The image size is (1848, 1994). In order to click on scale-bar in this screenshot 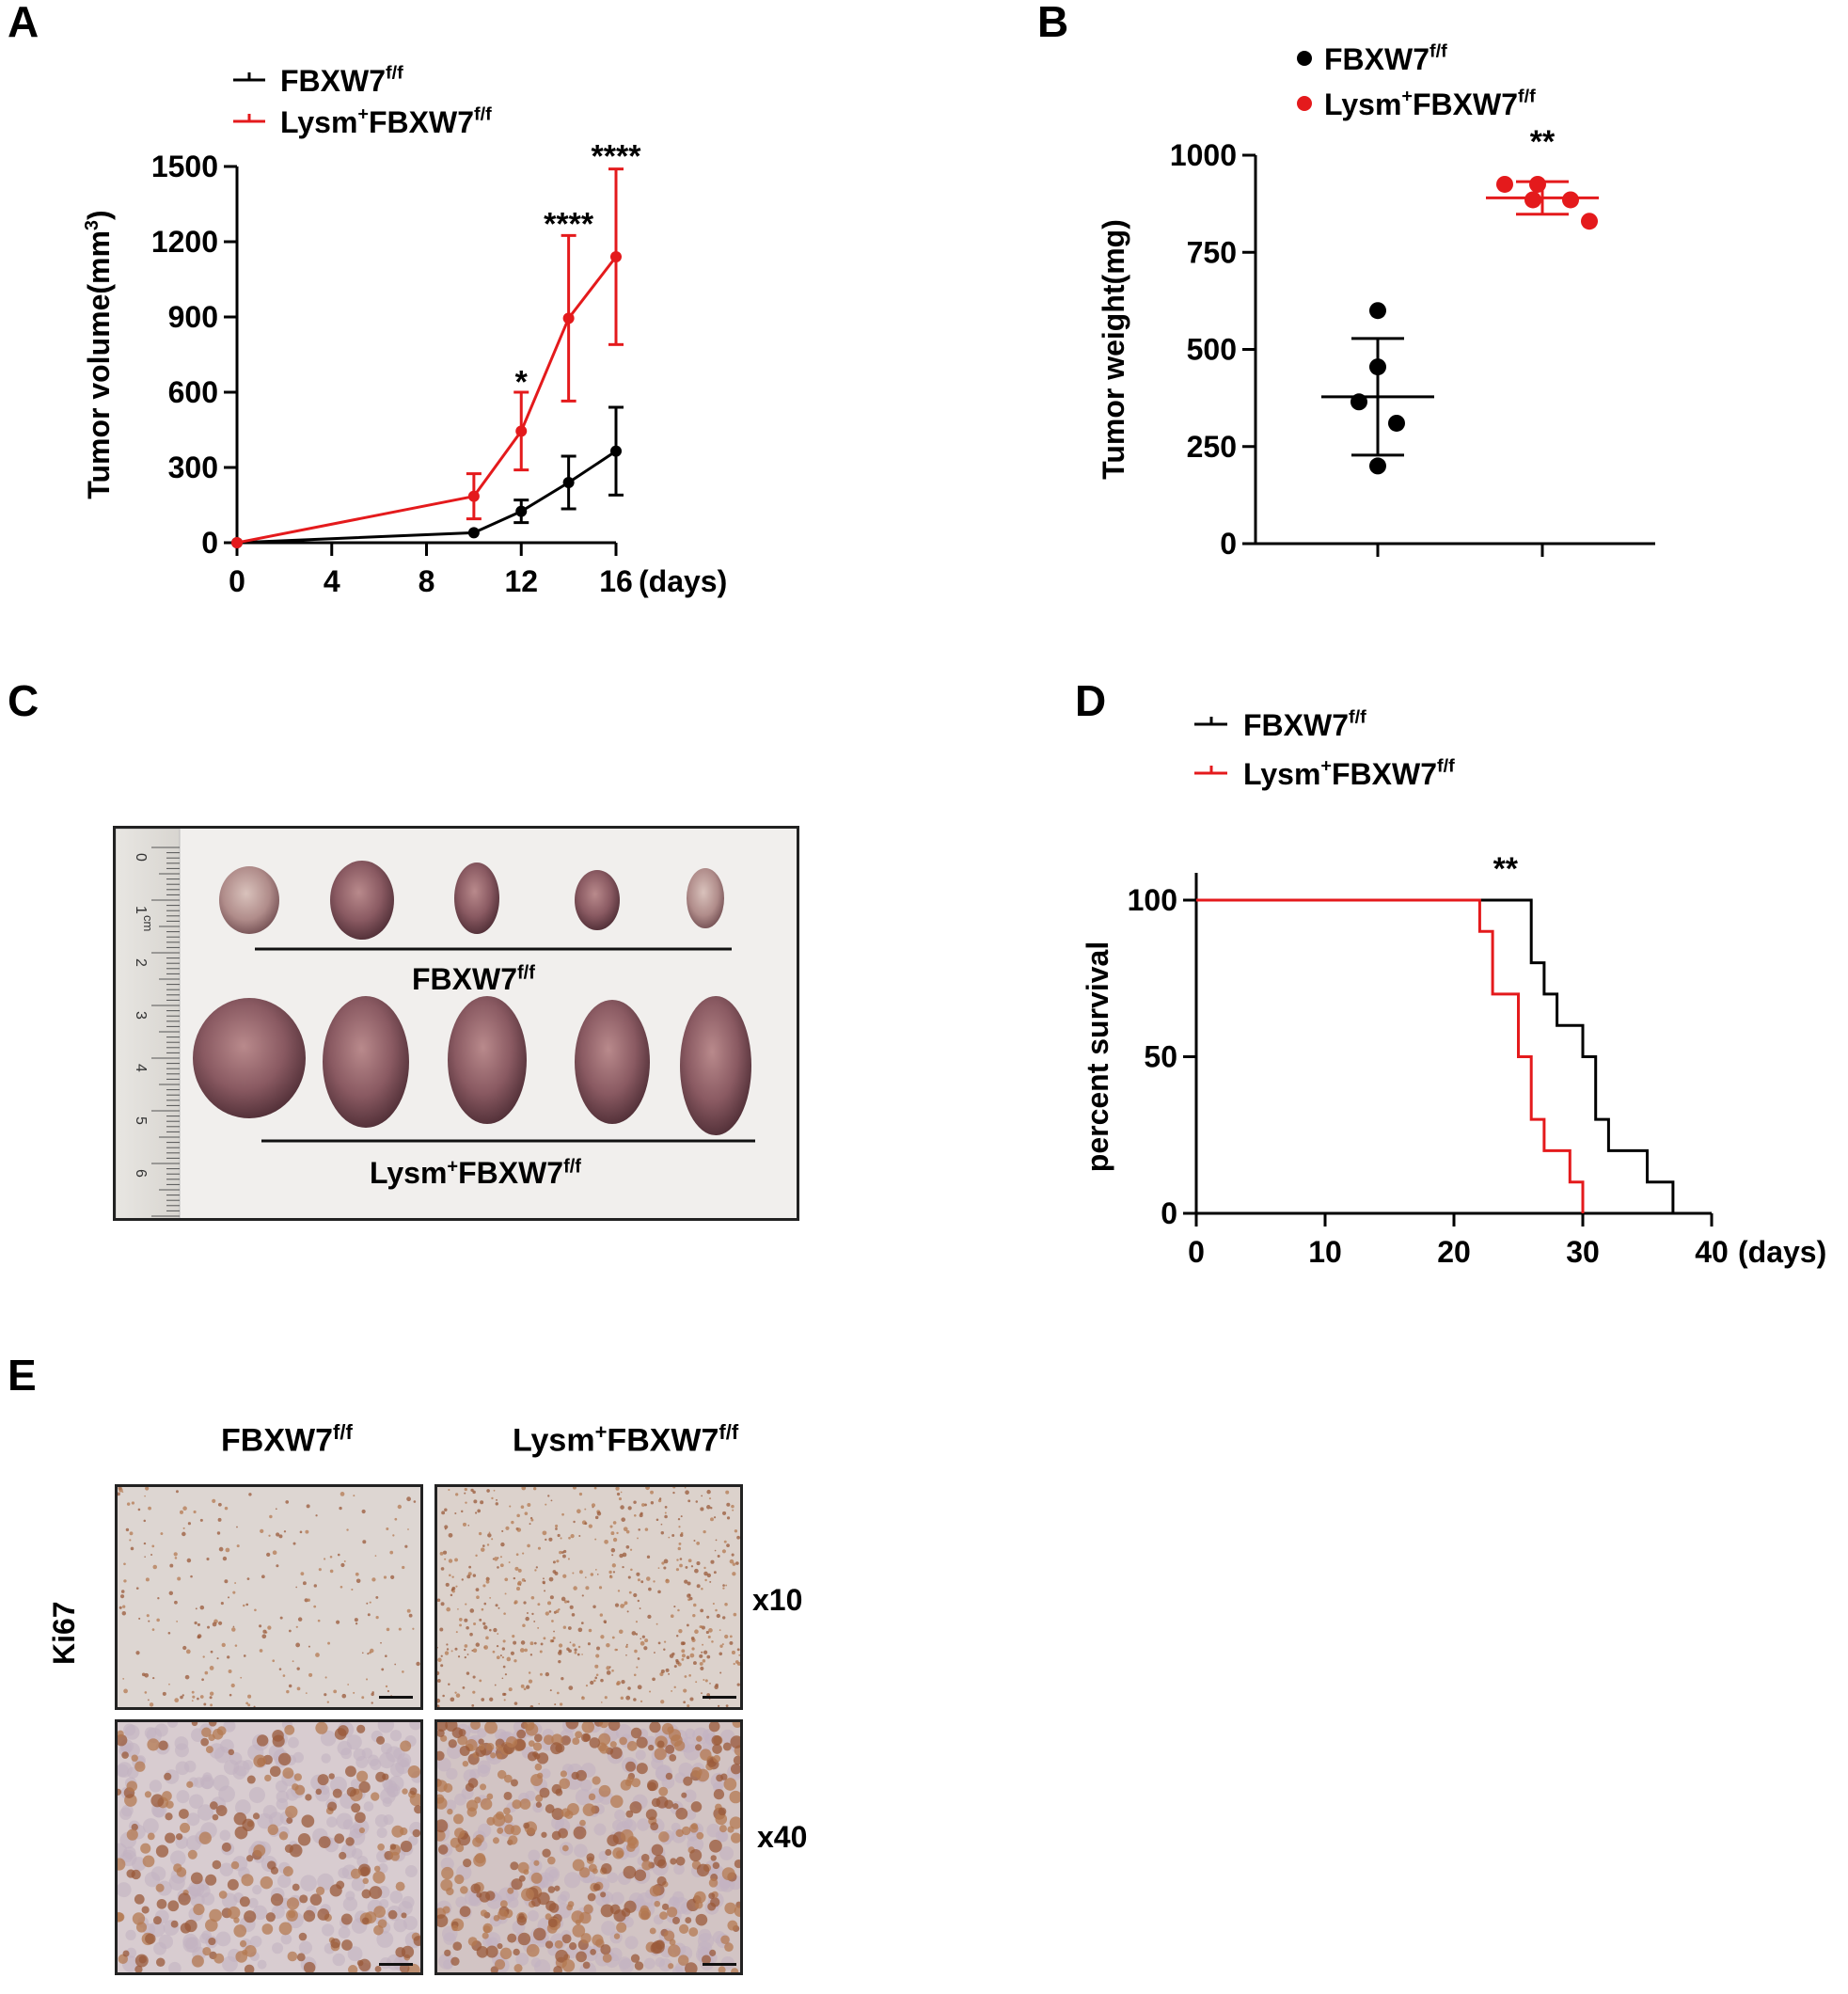, I will do `click(396, 1697)`.